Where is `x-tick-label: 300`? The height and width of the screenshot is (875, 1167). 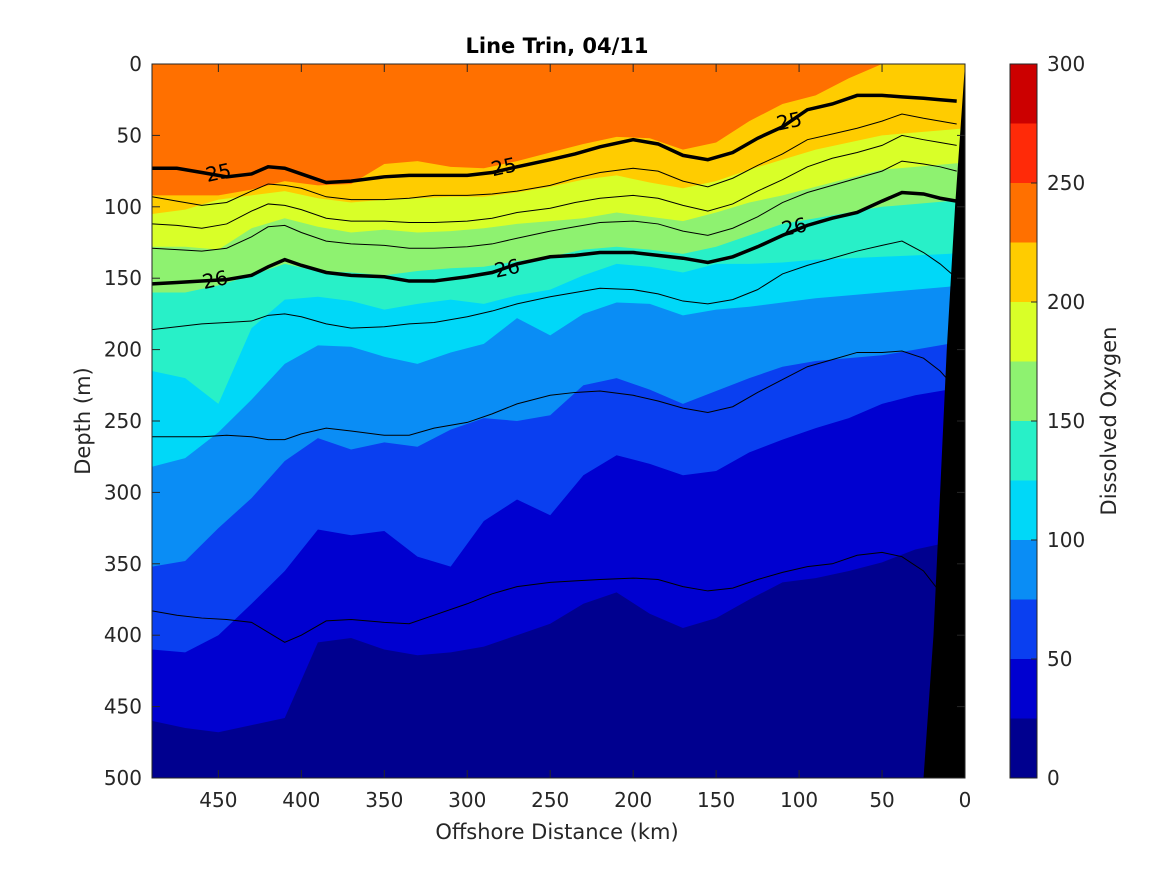
x-tick-label: 300 is located at coordinates (467, 800).